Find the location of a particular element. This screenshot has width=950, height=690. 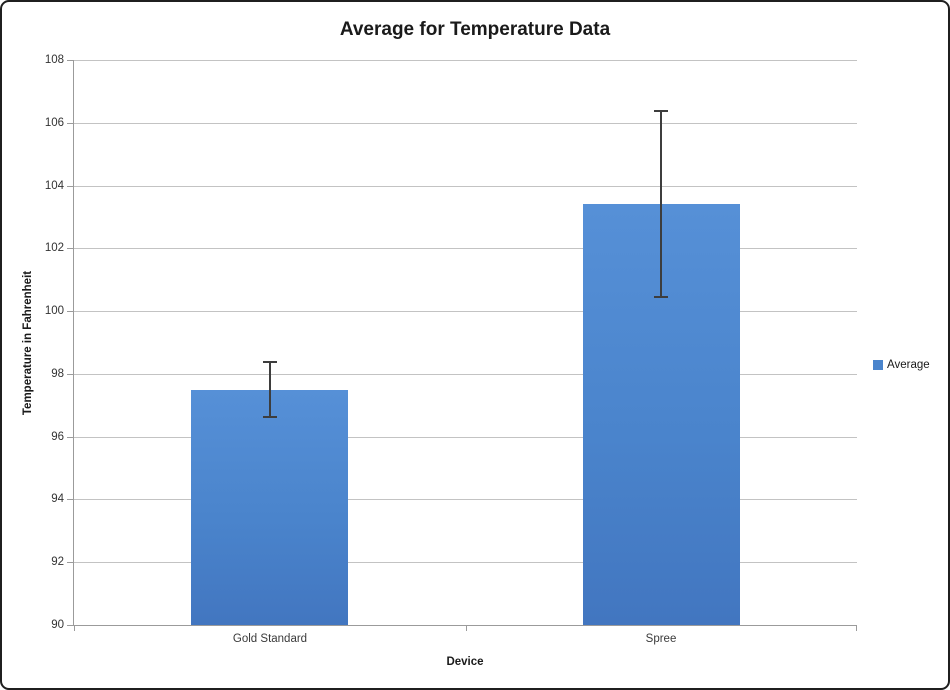

bar-gold-standard is located at coordinates (269, 507).